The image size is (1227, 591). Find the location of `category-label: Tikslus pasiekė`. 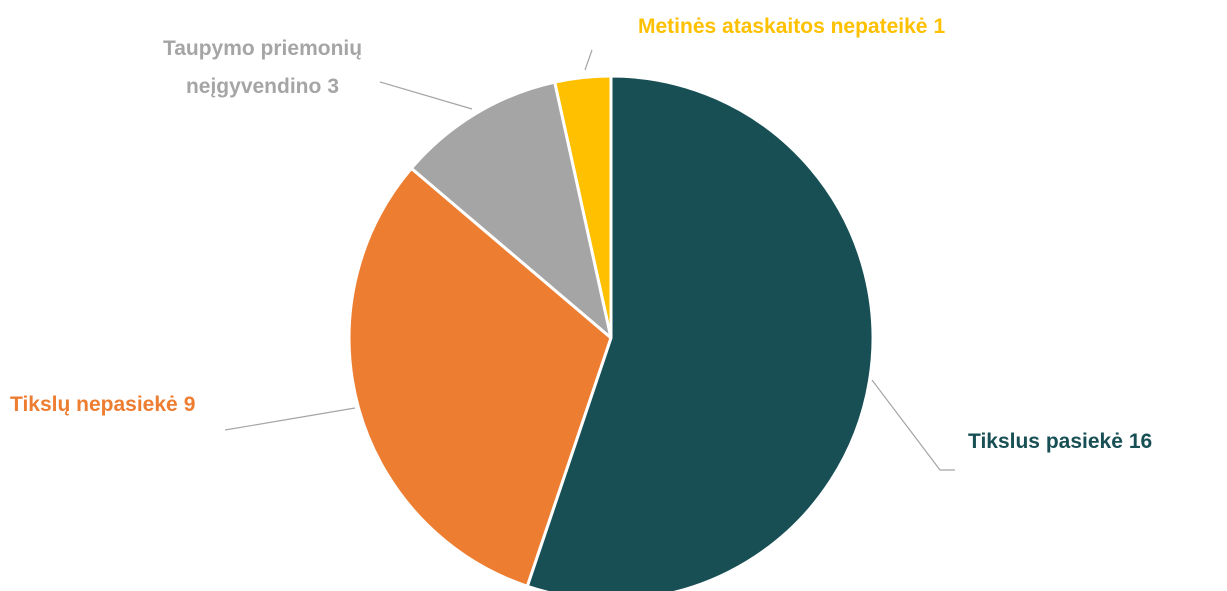

category-label: Tikslus pasiekė is located at coordinates (1045, 441).